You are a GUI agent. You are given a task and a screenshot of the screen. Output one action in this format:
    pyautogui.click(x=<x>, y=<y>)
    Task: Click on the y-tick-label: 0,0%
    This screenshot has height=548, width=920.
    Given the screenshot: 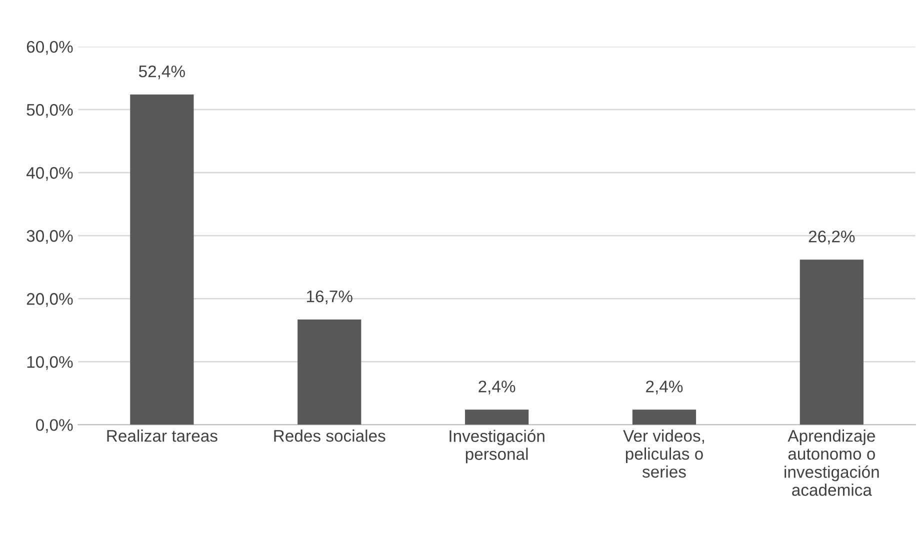 What is the action you would take?
    pyautogui.click(x=54, y=426)
    